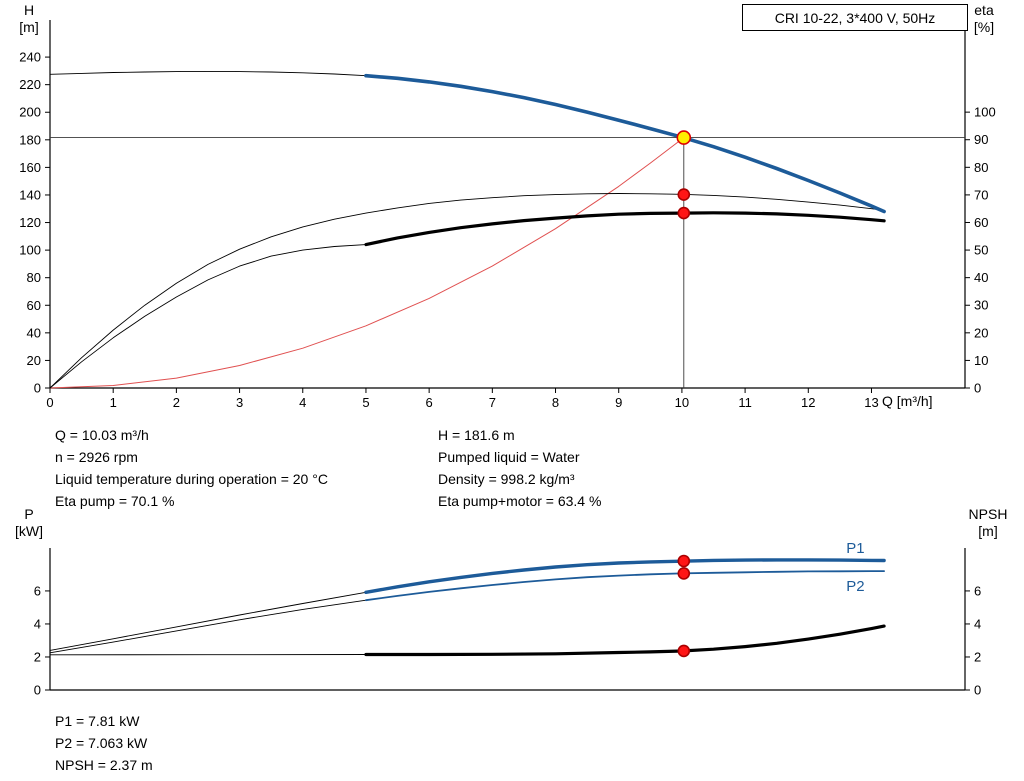 The image size is (1024, 781). I want to click on series-p1-extension, so click(208, 621).